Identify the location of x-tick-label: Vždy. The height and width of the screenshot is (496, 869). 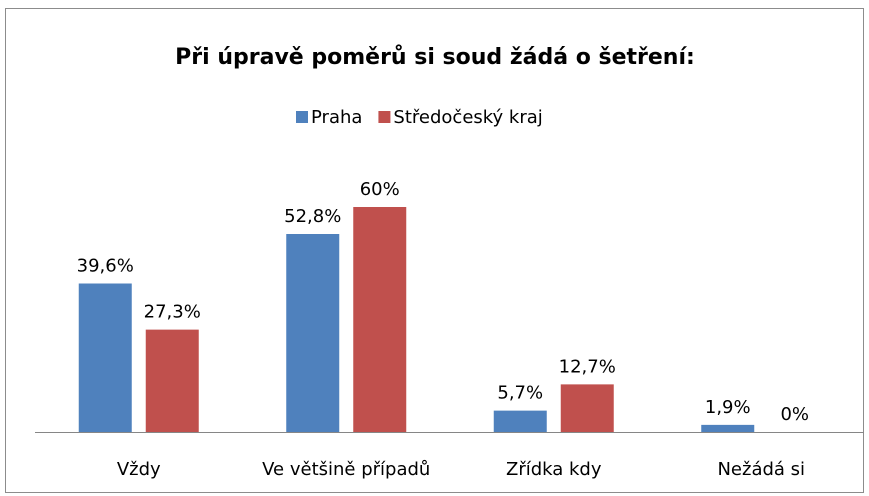
(139, 469).